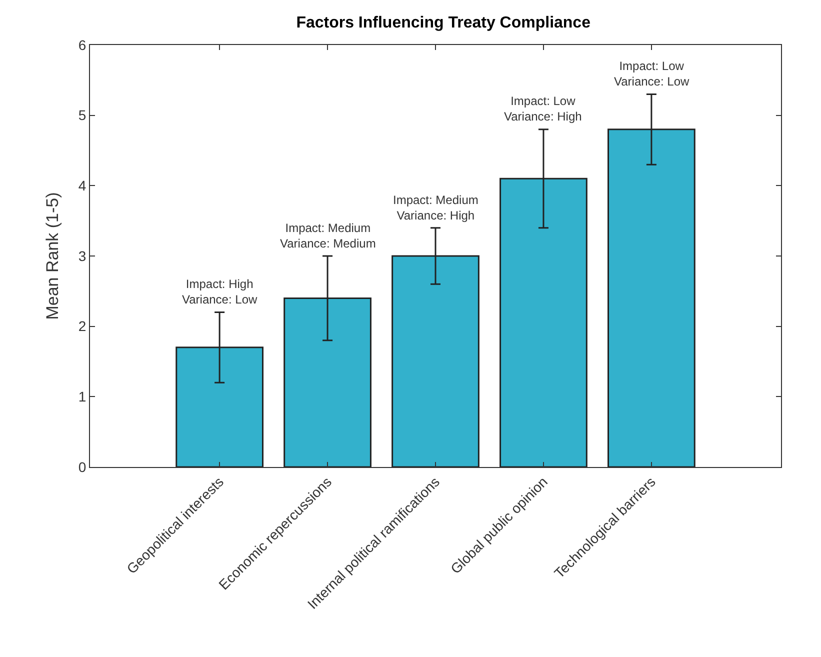  I want to click on chart-title: Factors Influencing Treaty Compliance, so click(443, 23).